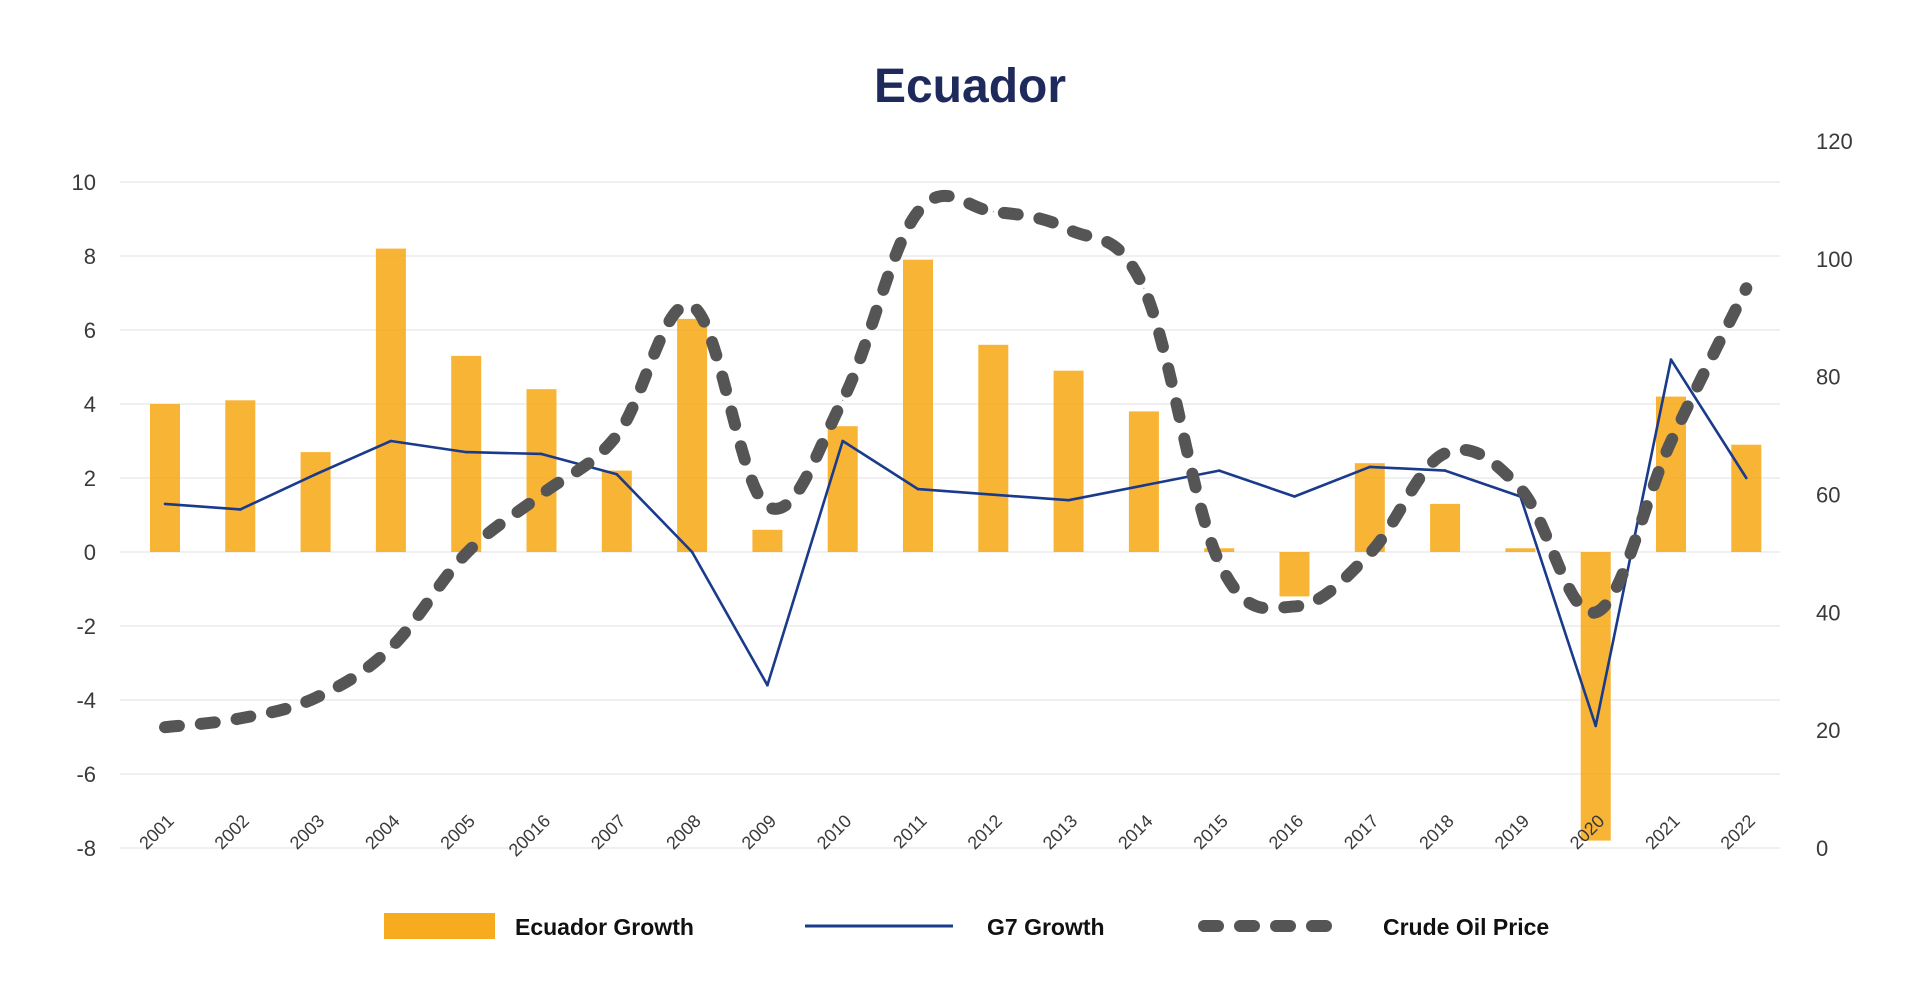 This screenshot has width=1920, height=984. I want to click on left-tick-label: -6, so click(86, 774).